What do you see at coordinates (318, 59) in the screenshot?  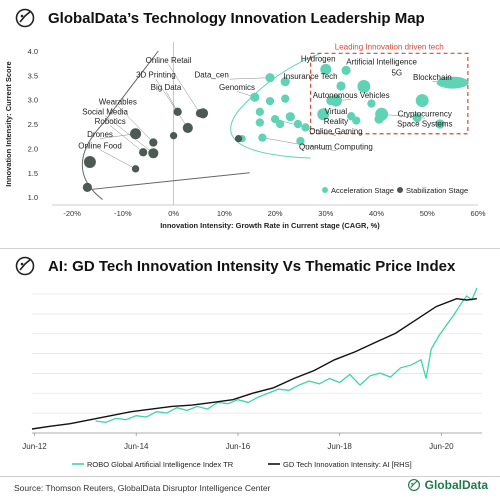 I see `technology-label: Hydrogen` at bounding box center [318, 59].